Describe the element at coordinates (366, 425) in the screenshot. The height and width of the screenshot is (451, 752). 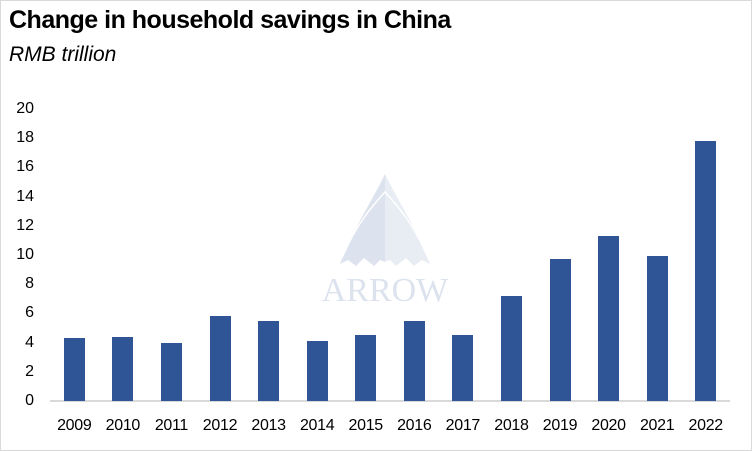
I see `x-tick-label: 2015` at that location.